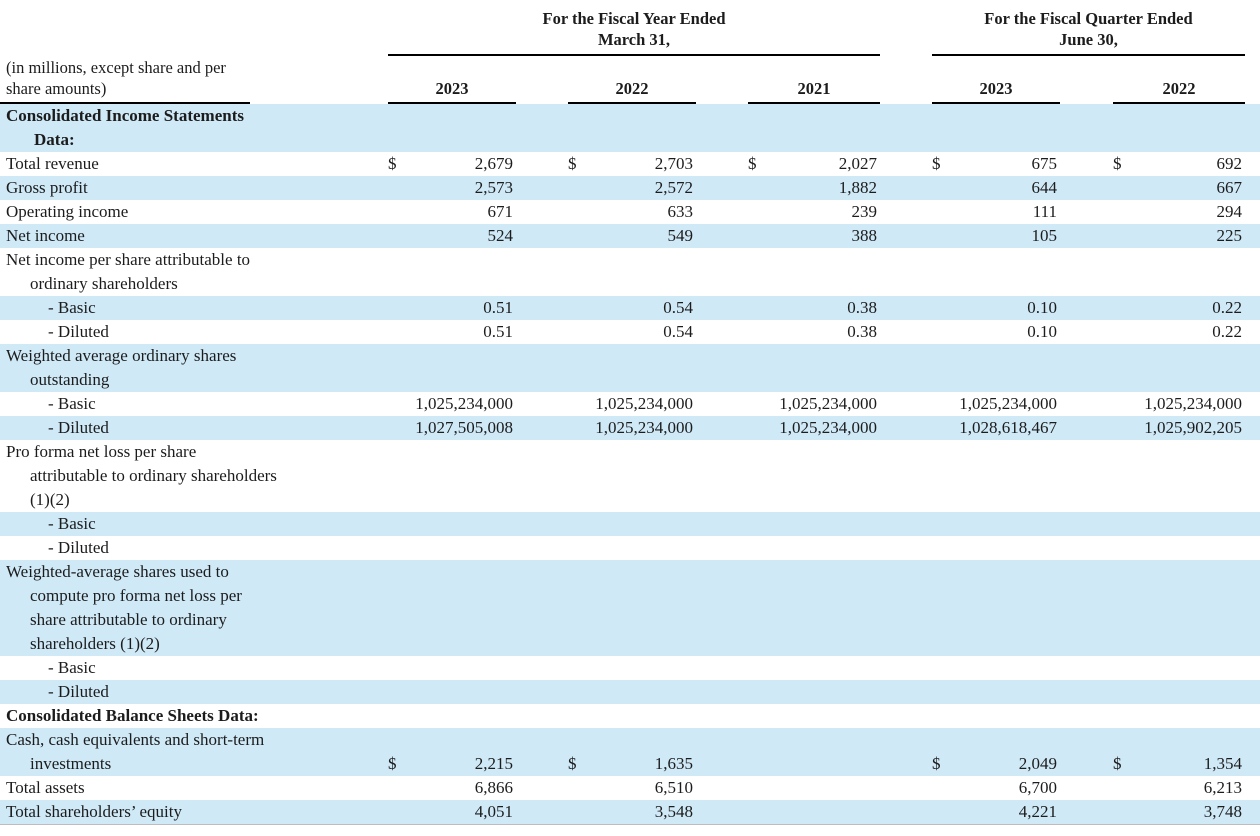  What do you see at coordinates (996, 812) in the screenshot?
I see `cell-q2023: 4,221` at bounding box center [996, 812].